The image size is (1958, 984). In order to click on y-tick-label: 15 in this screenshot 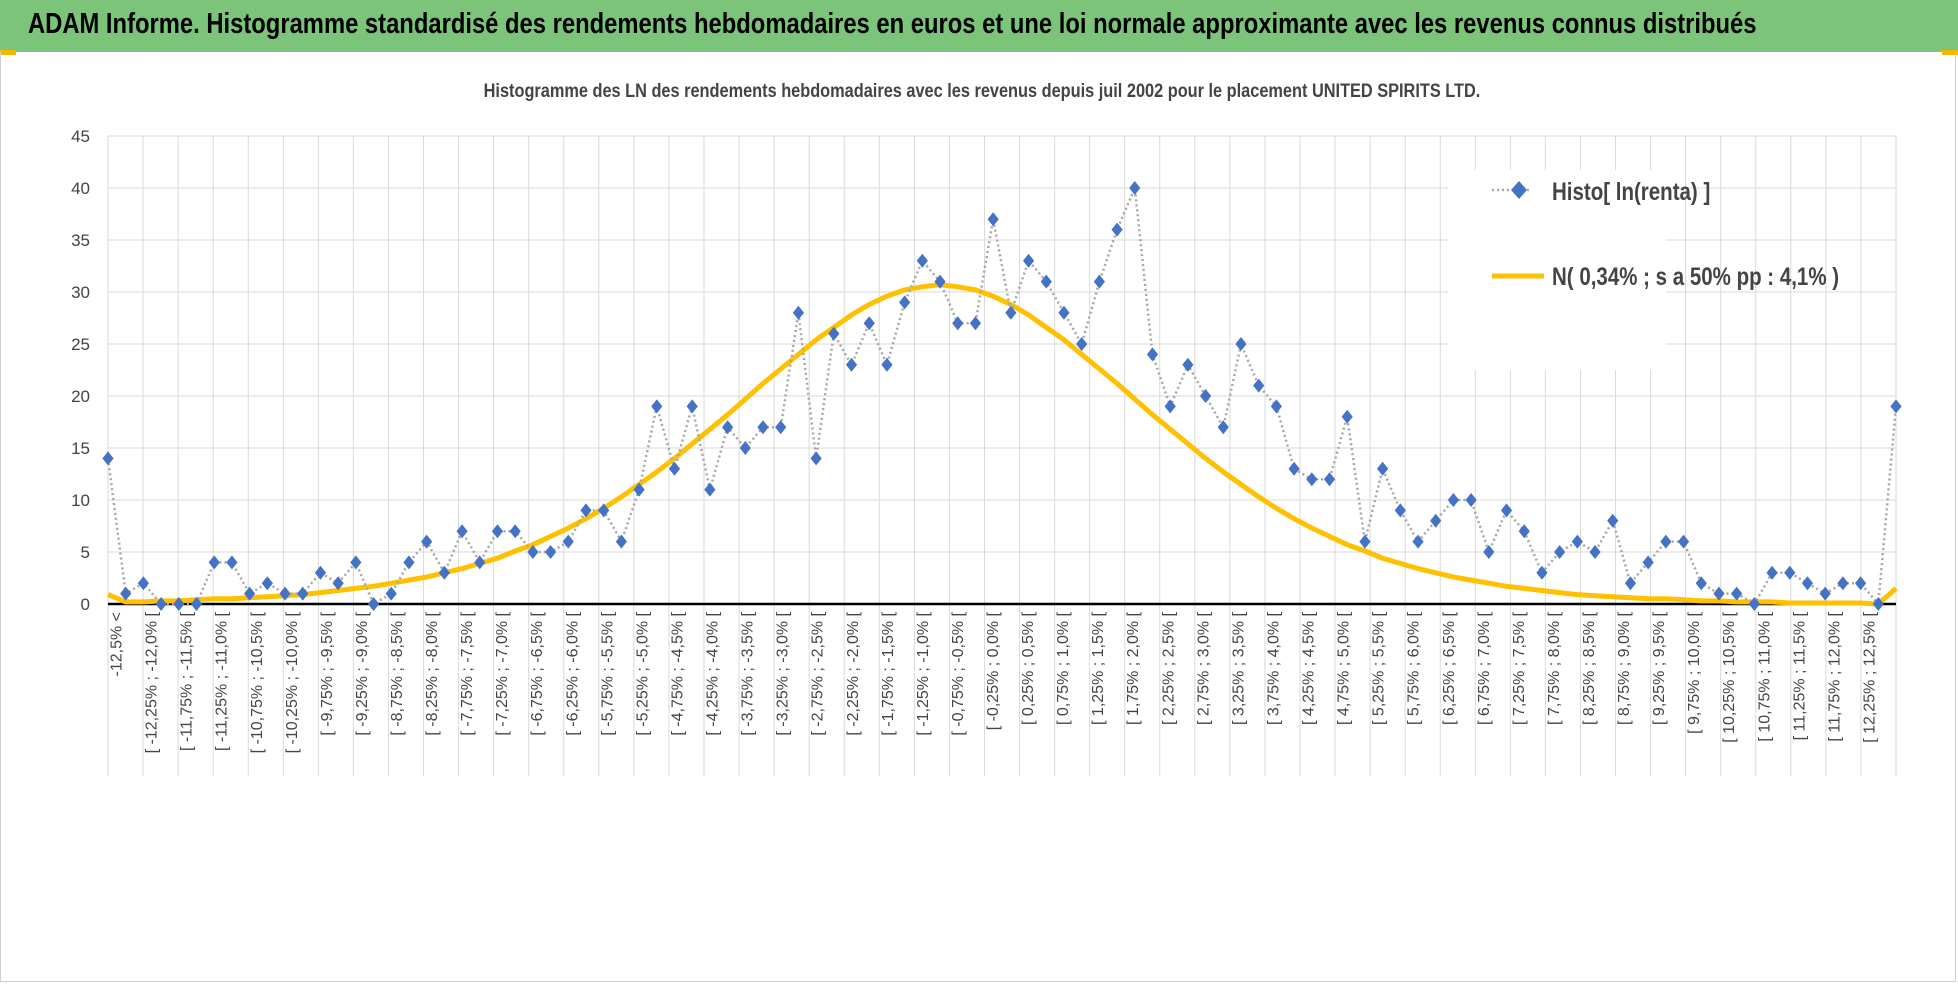, I will do `click(80, 448)`.